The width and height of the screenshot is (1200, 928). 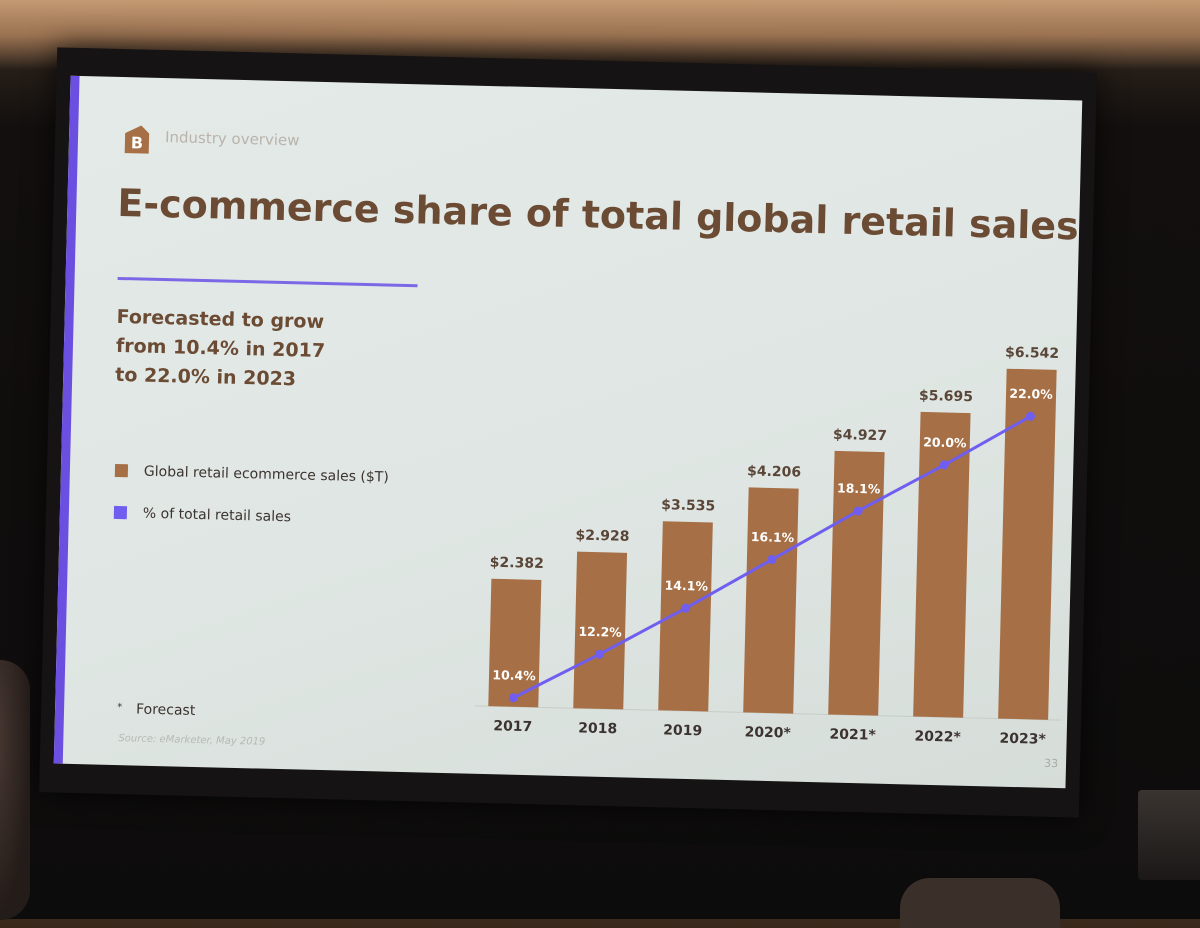 I want to click on x-tick-label: 2023*, so click(x=1022, y=739).